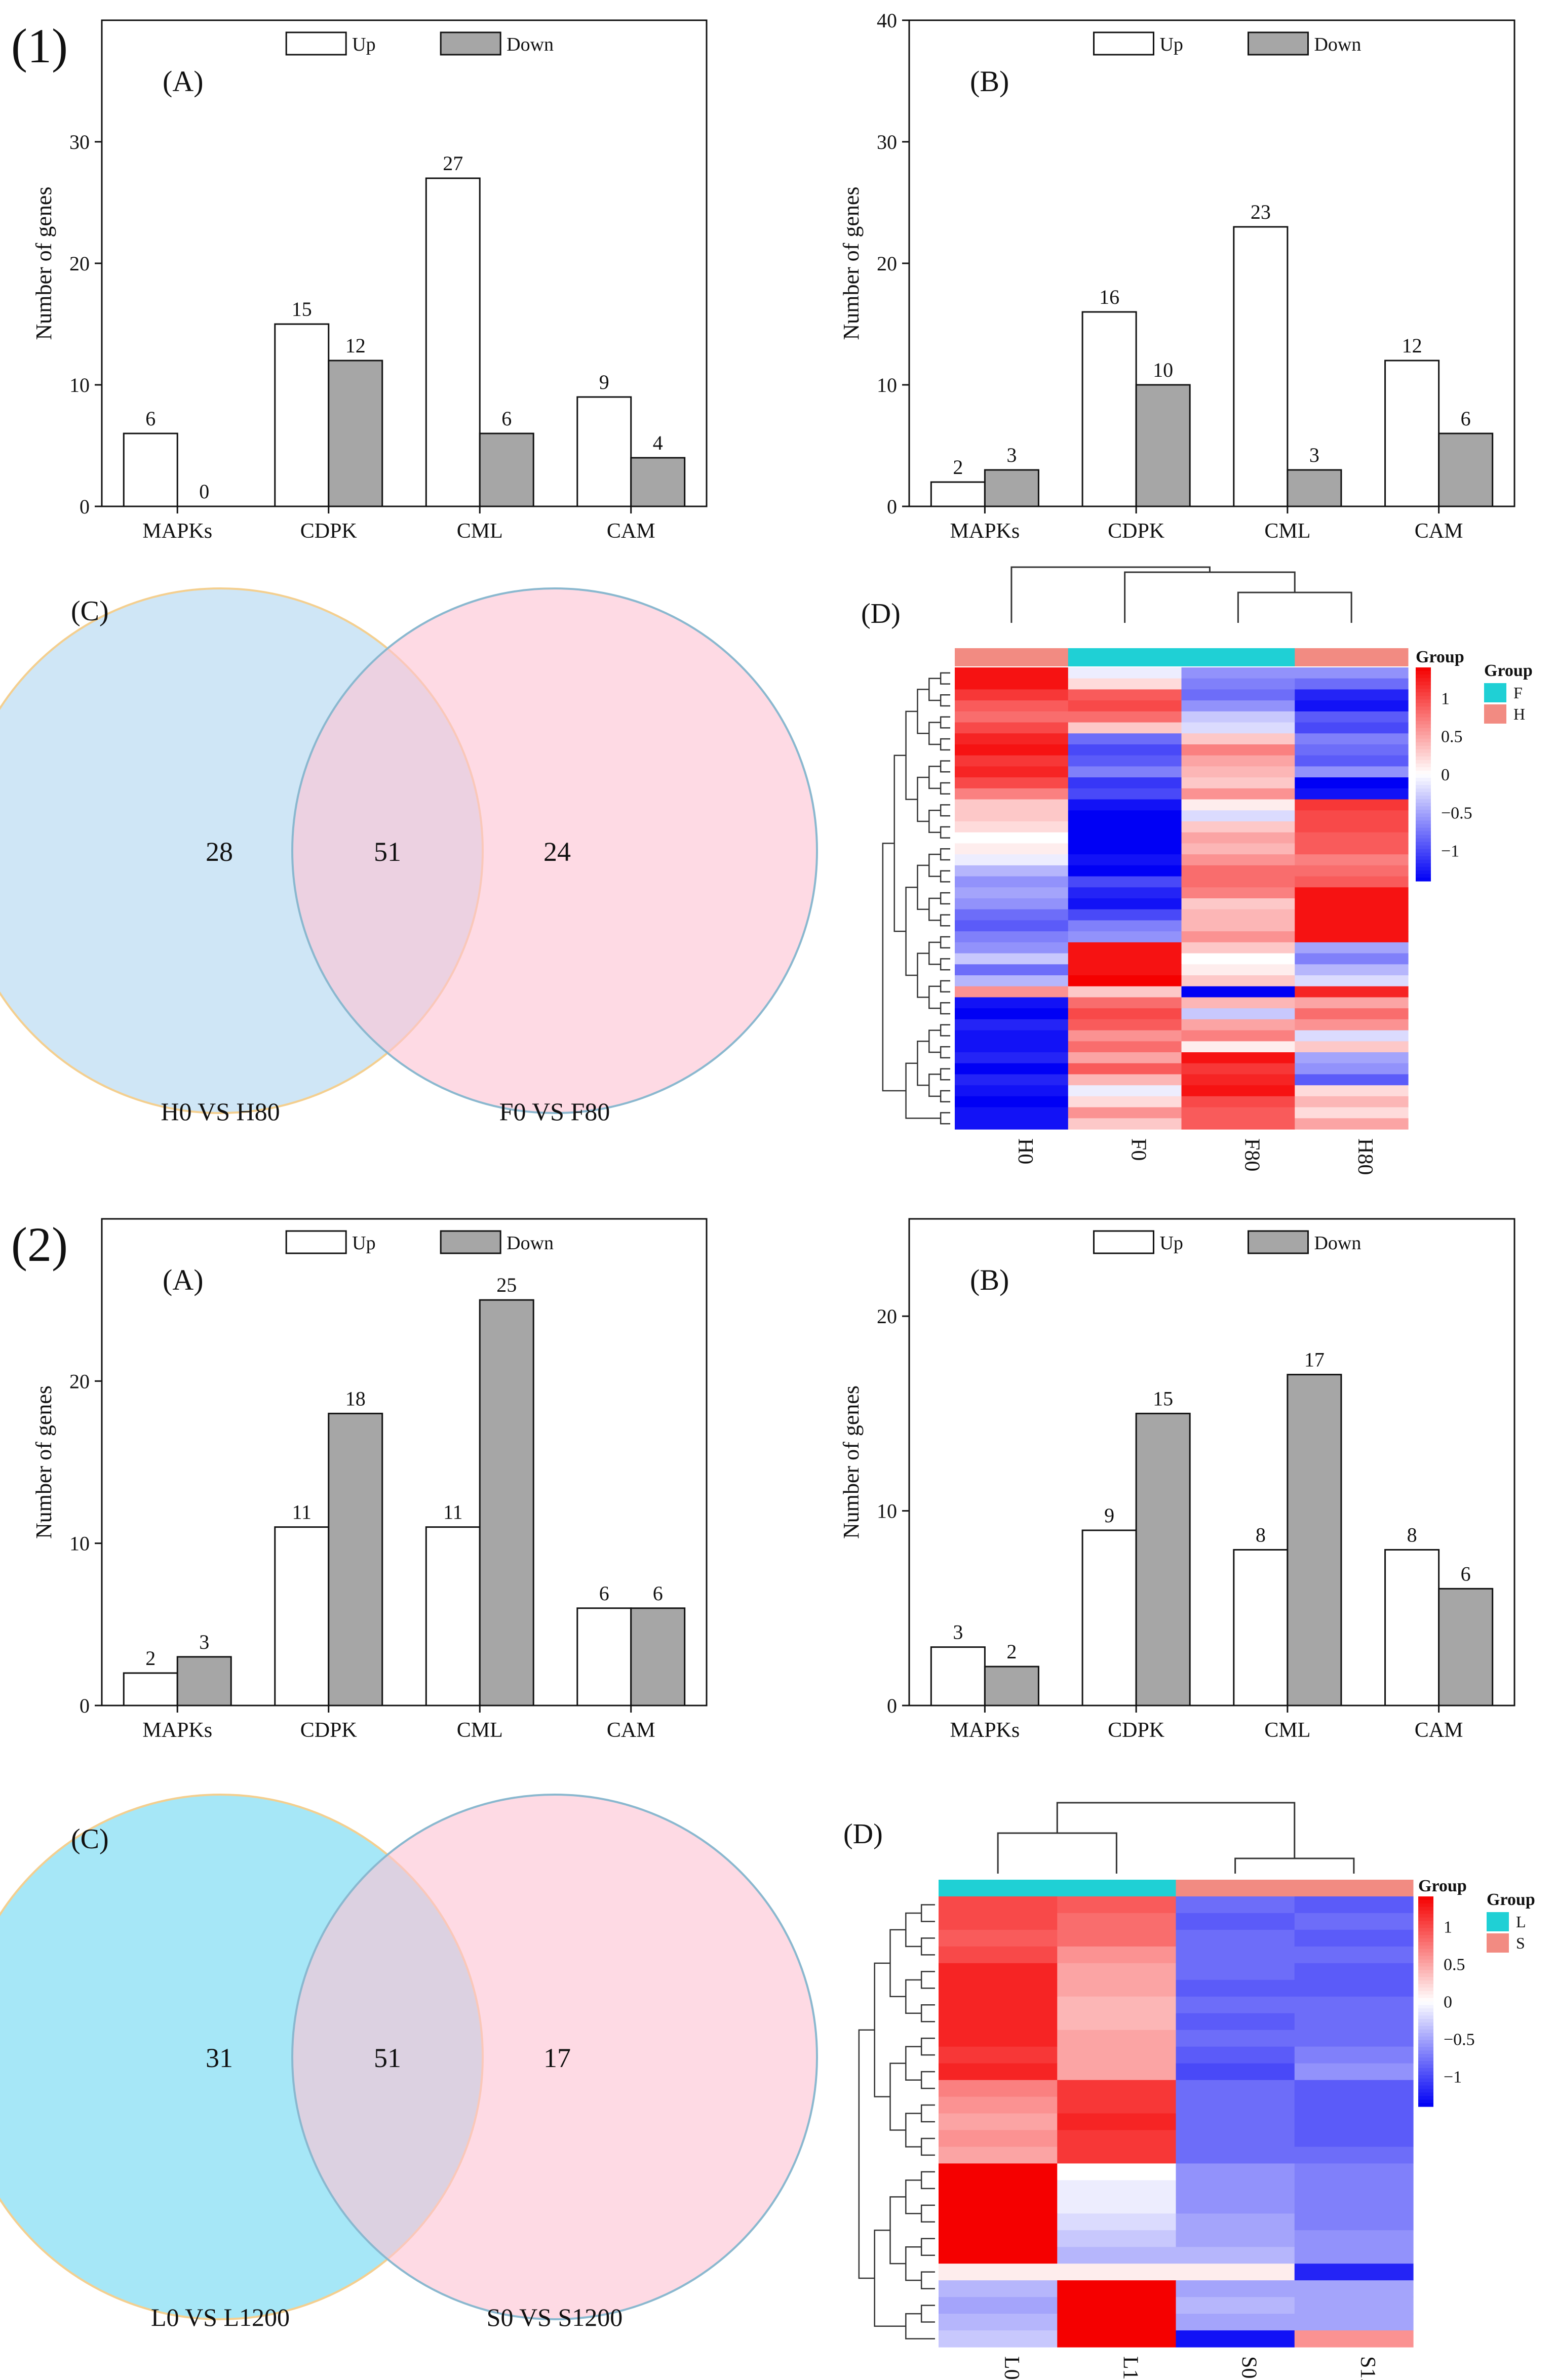 The image size is (1556, 2380). What do you see at coordinates (302, 309) in the screenshot?
I see `bar-value-label: 15` at bounding box center [302, 309].